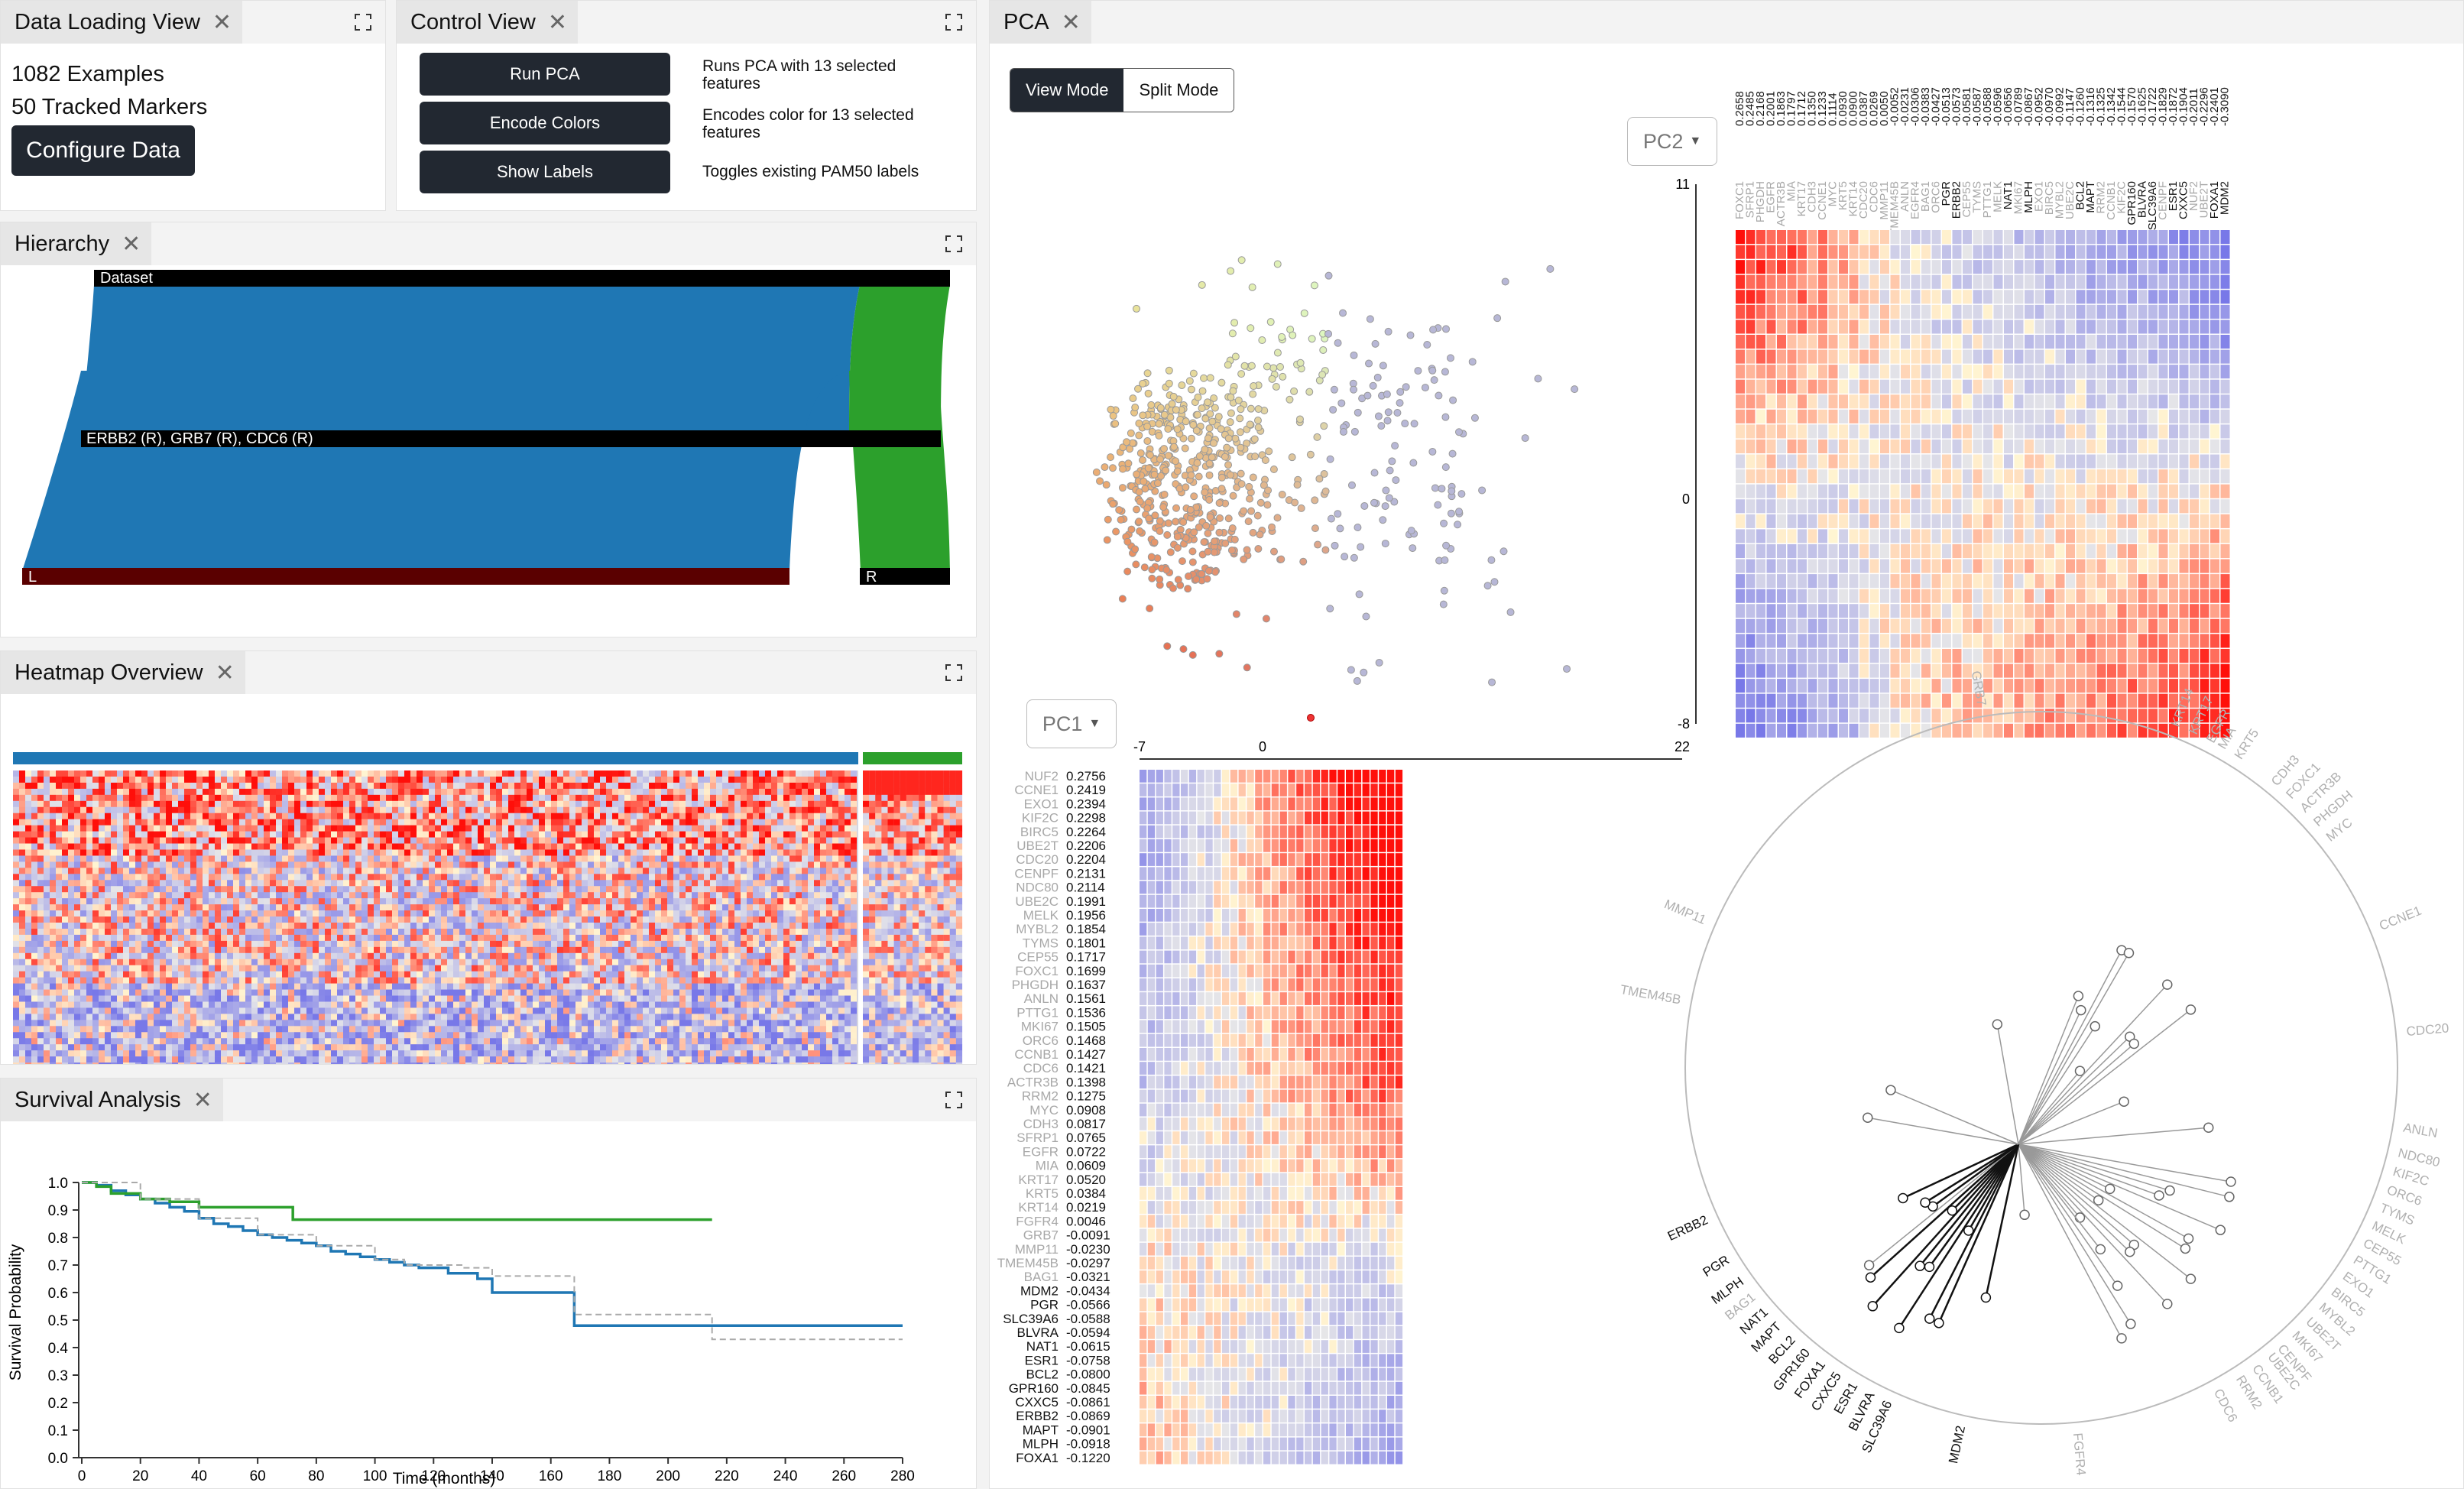 The height and width of the screenshot is (1489, 2464). What do you see at coordinates (488, 22) in the screenshot?
I see `tab-control: Control View ✕` at bounding box center [488, 22].